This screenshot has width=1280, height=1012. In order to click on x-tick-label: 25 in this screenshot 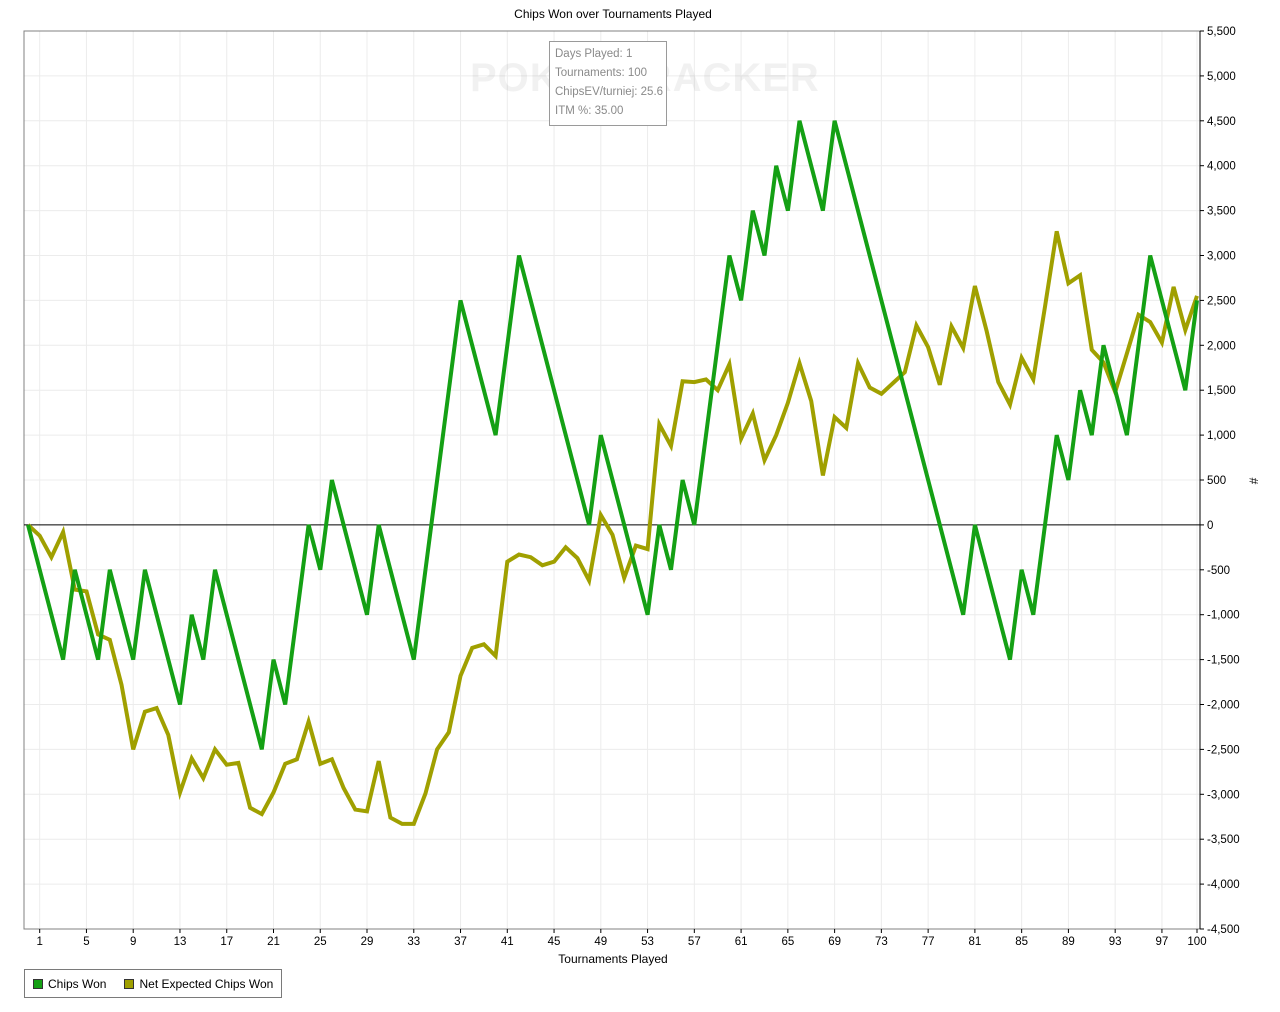, I will do `click(320, 942)`.